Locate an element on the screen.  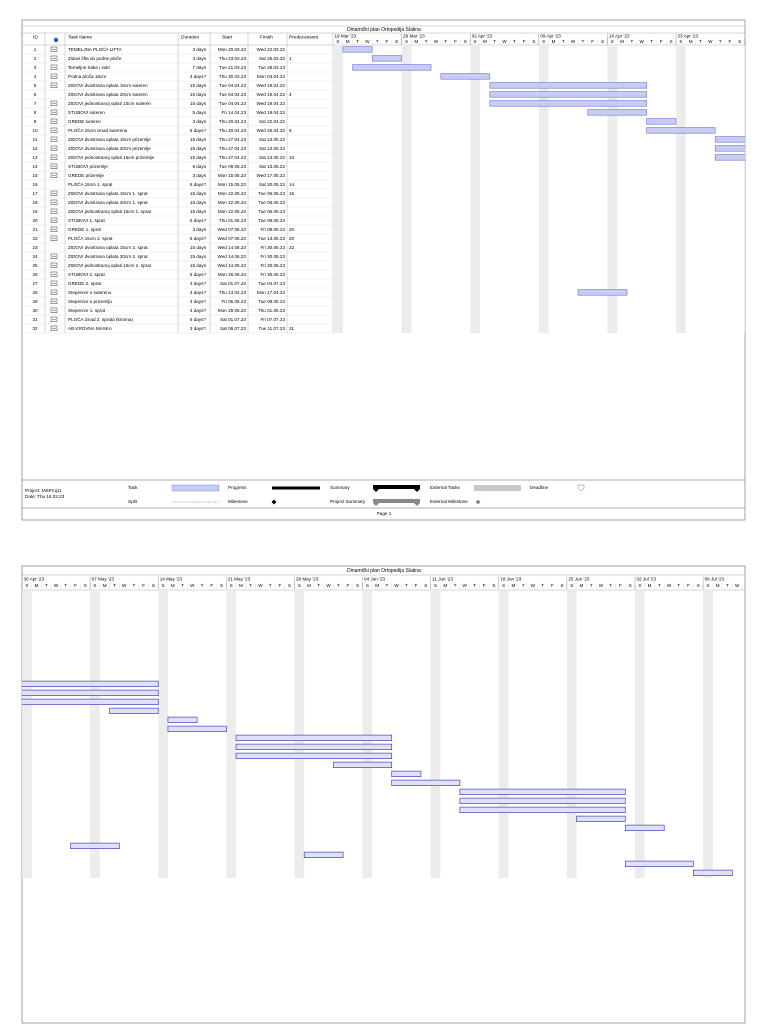
task-name: Zidovi lifta do podne ploče is located at coordinates (95, 58).